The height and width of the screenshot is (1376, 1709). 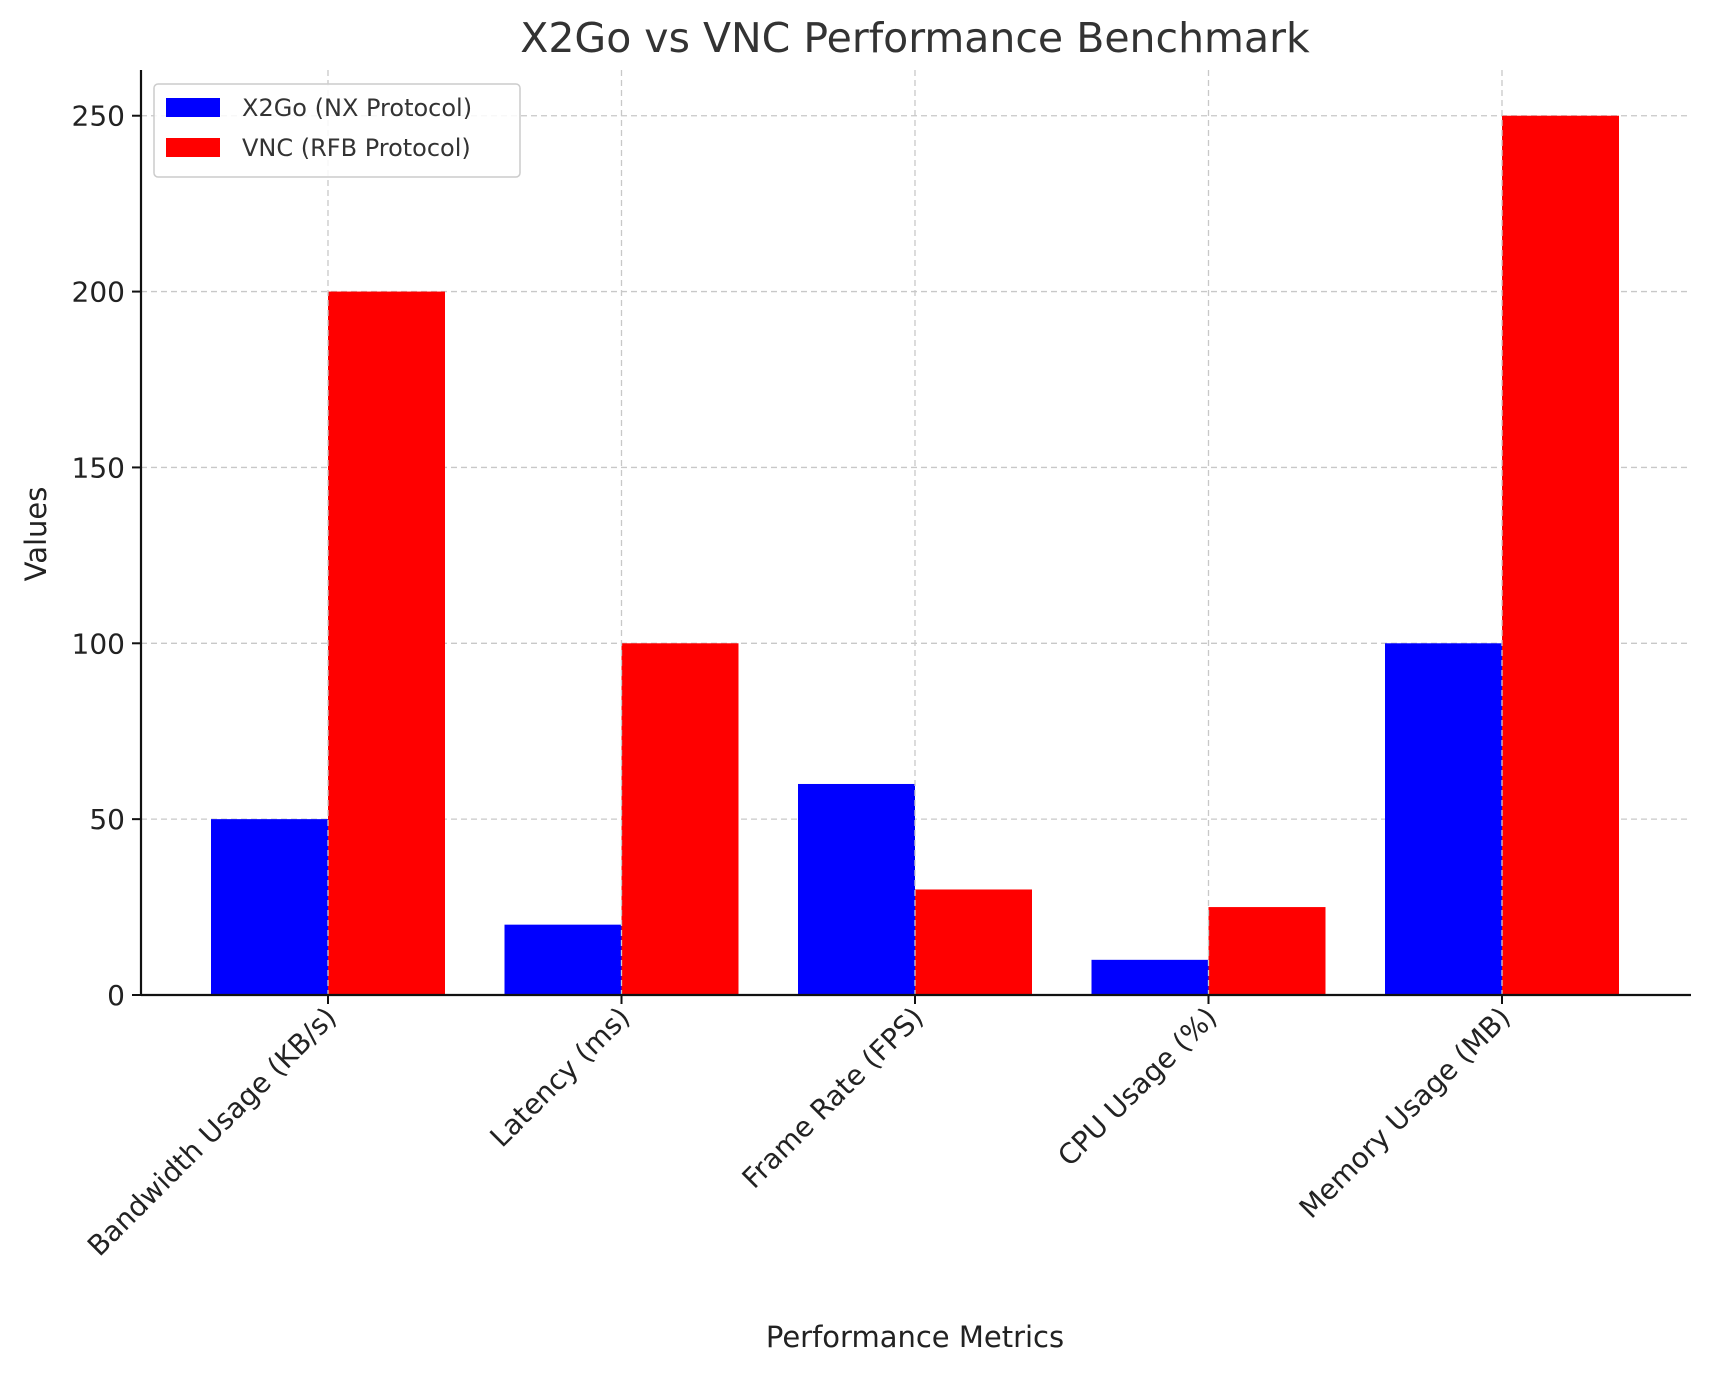 I want to click on chart-title: X2Go vs VNC Performance Benchmark, so click(x=915, y=38).